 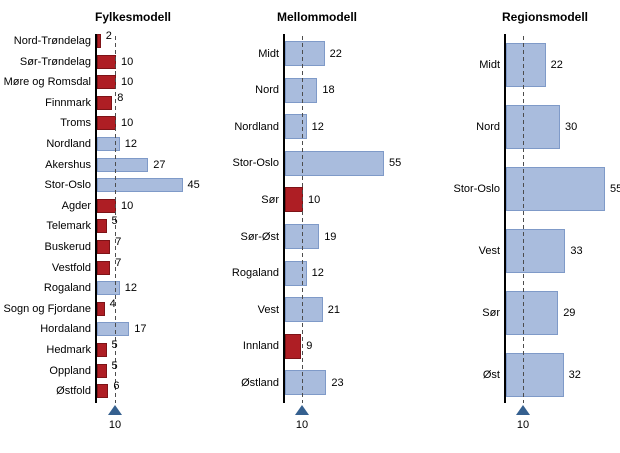 I want to click on value-label: 18, so click(x=328, y=90).